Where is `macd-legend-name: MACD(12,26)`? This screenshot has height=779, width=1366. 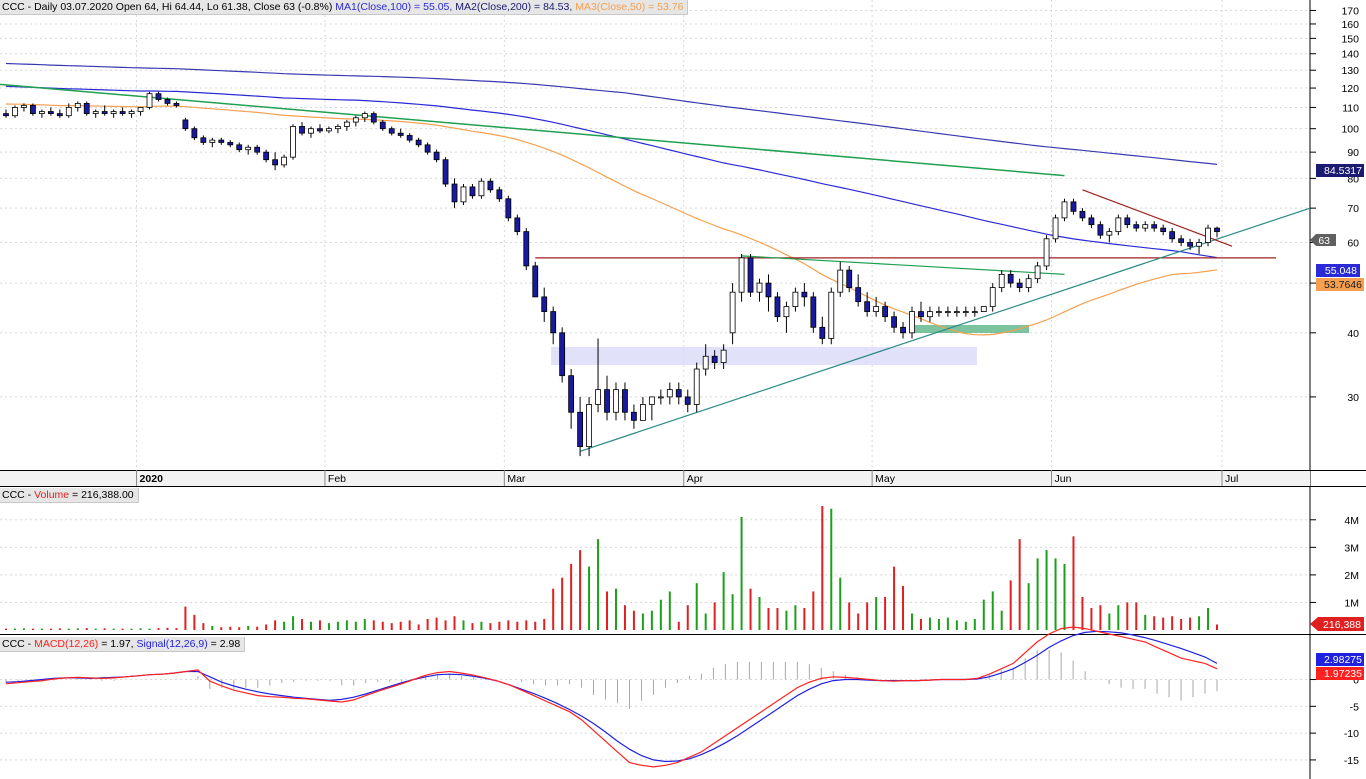 macd-legend-name: MACD(12,26) is located at coordinates (66, 644).